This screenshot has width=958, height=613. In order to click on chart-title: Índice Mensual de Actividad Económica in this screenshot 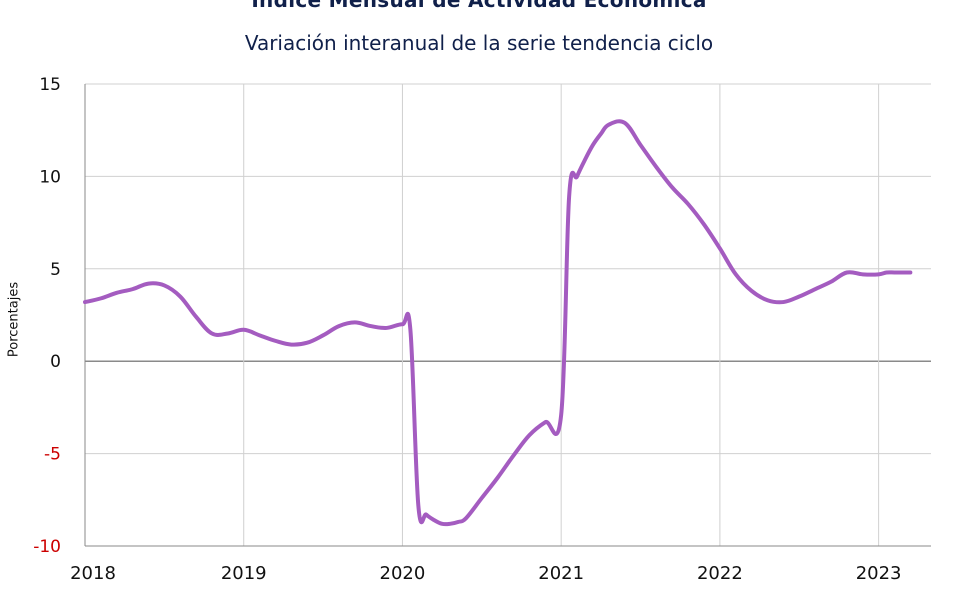, I will do `click(479, 6)`.